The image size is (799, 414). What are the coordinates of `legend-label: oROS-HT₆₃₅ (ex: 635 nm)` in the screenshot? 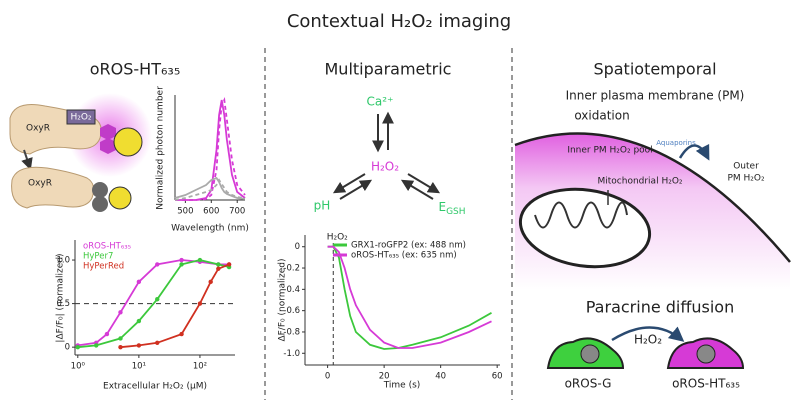 It's located at (404, 256).